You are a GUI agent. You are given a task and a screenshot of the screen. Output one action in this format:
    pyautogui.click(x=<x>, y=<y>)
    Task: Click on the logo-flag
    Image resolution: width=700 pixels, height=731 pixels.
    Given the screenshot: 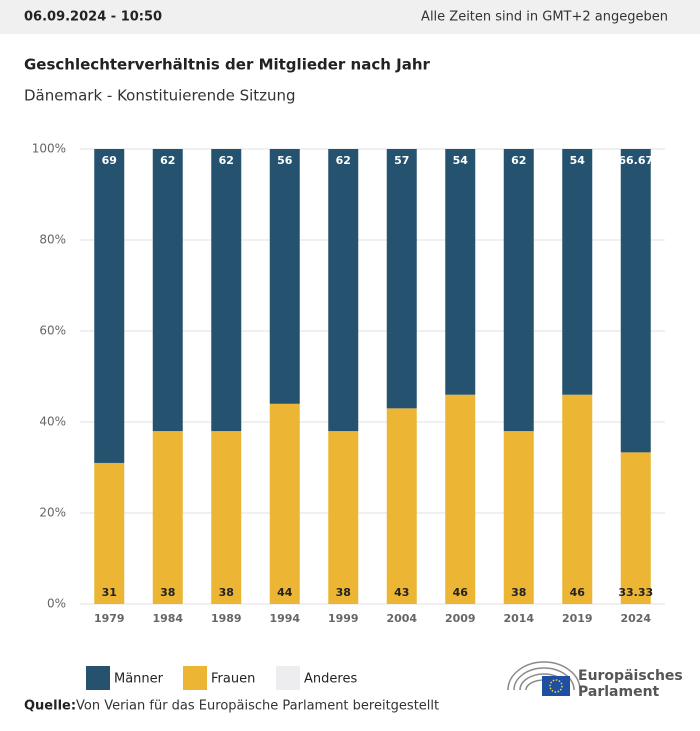 What is the action you would take?
    pyautogui.click(x=556, y=686)
    